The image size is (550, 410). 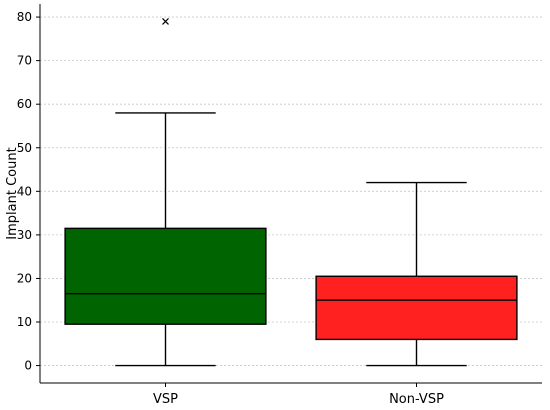 What do you see at coordinates (24, 191) in the screenshot?
I see `y-tick-label: 40` at bounding box center [24, 191].